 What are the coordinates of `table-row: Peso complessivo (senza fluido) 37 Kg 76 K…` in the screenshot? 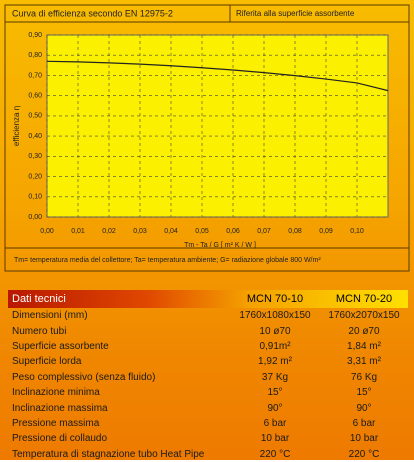 It's located at (208, 377).